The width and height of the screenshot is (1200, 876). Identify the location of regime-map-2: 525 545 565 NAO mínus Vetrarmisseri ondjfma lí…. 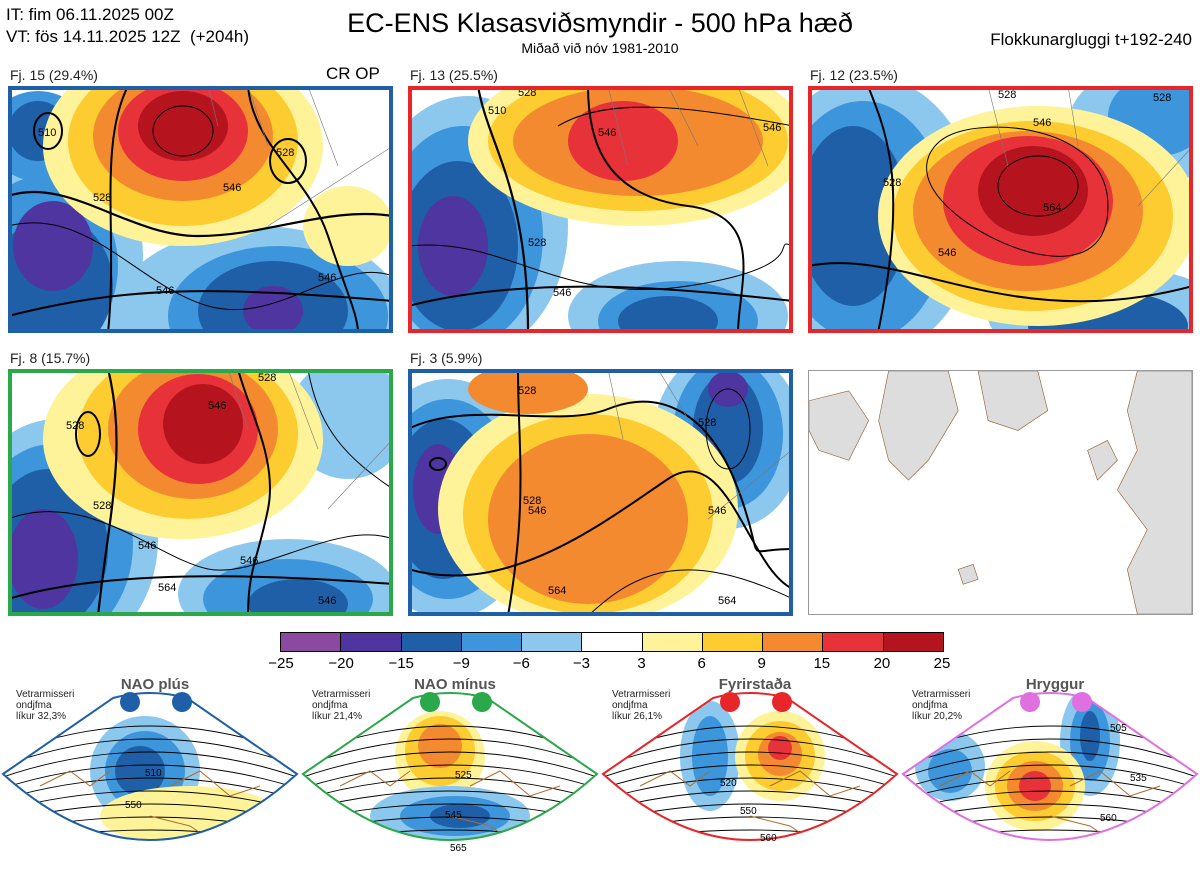
(450, 773).